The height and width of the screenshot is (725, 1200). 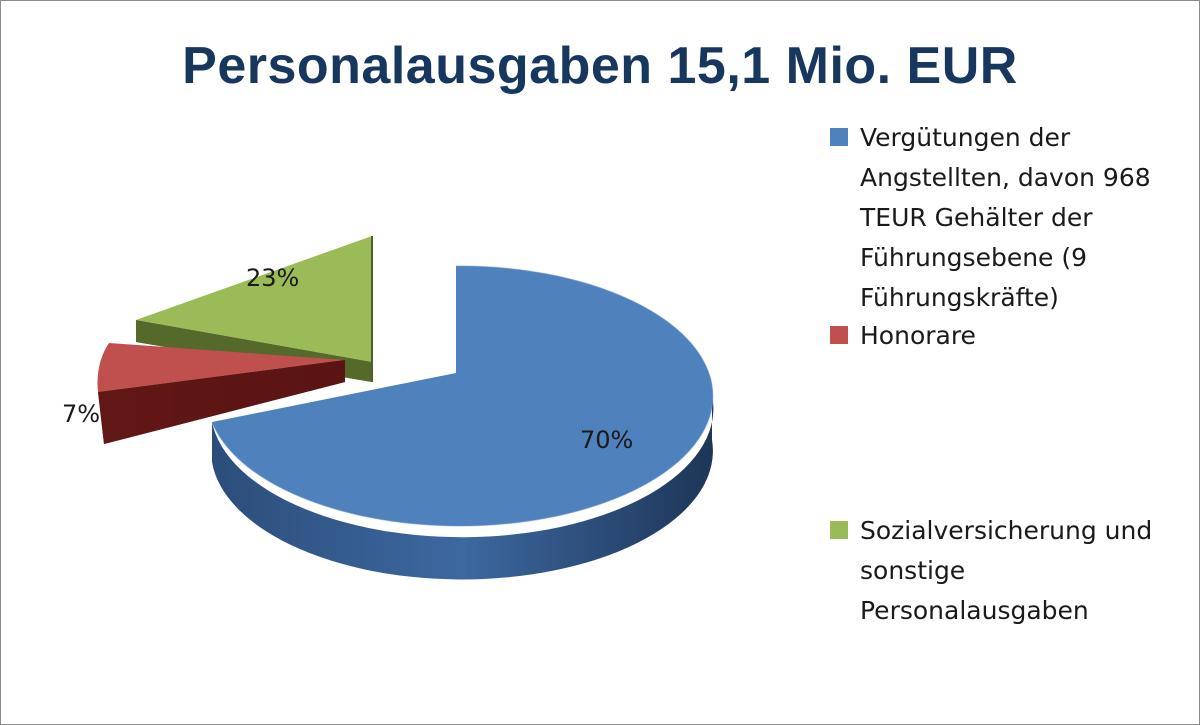 What do you see at coordinates (918, 335) in the screenshot?
I see `legend-label-honorare: Honorare` at bounding box center [918, 335].